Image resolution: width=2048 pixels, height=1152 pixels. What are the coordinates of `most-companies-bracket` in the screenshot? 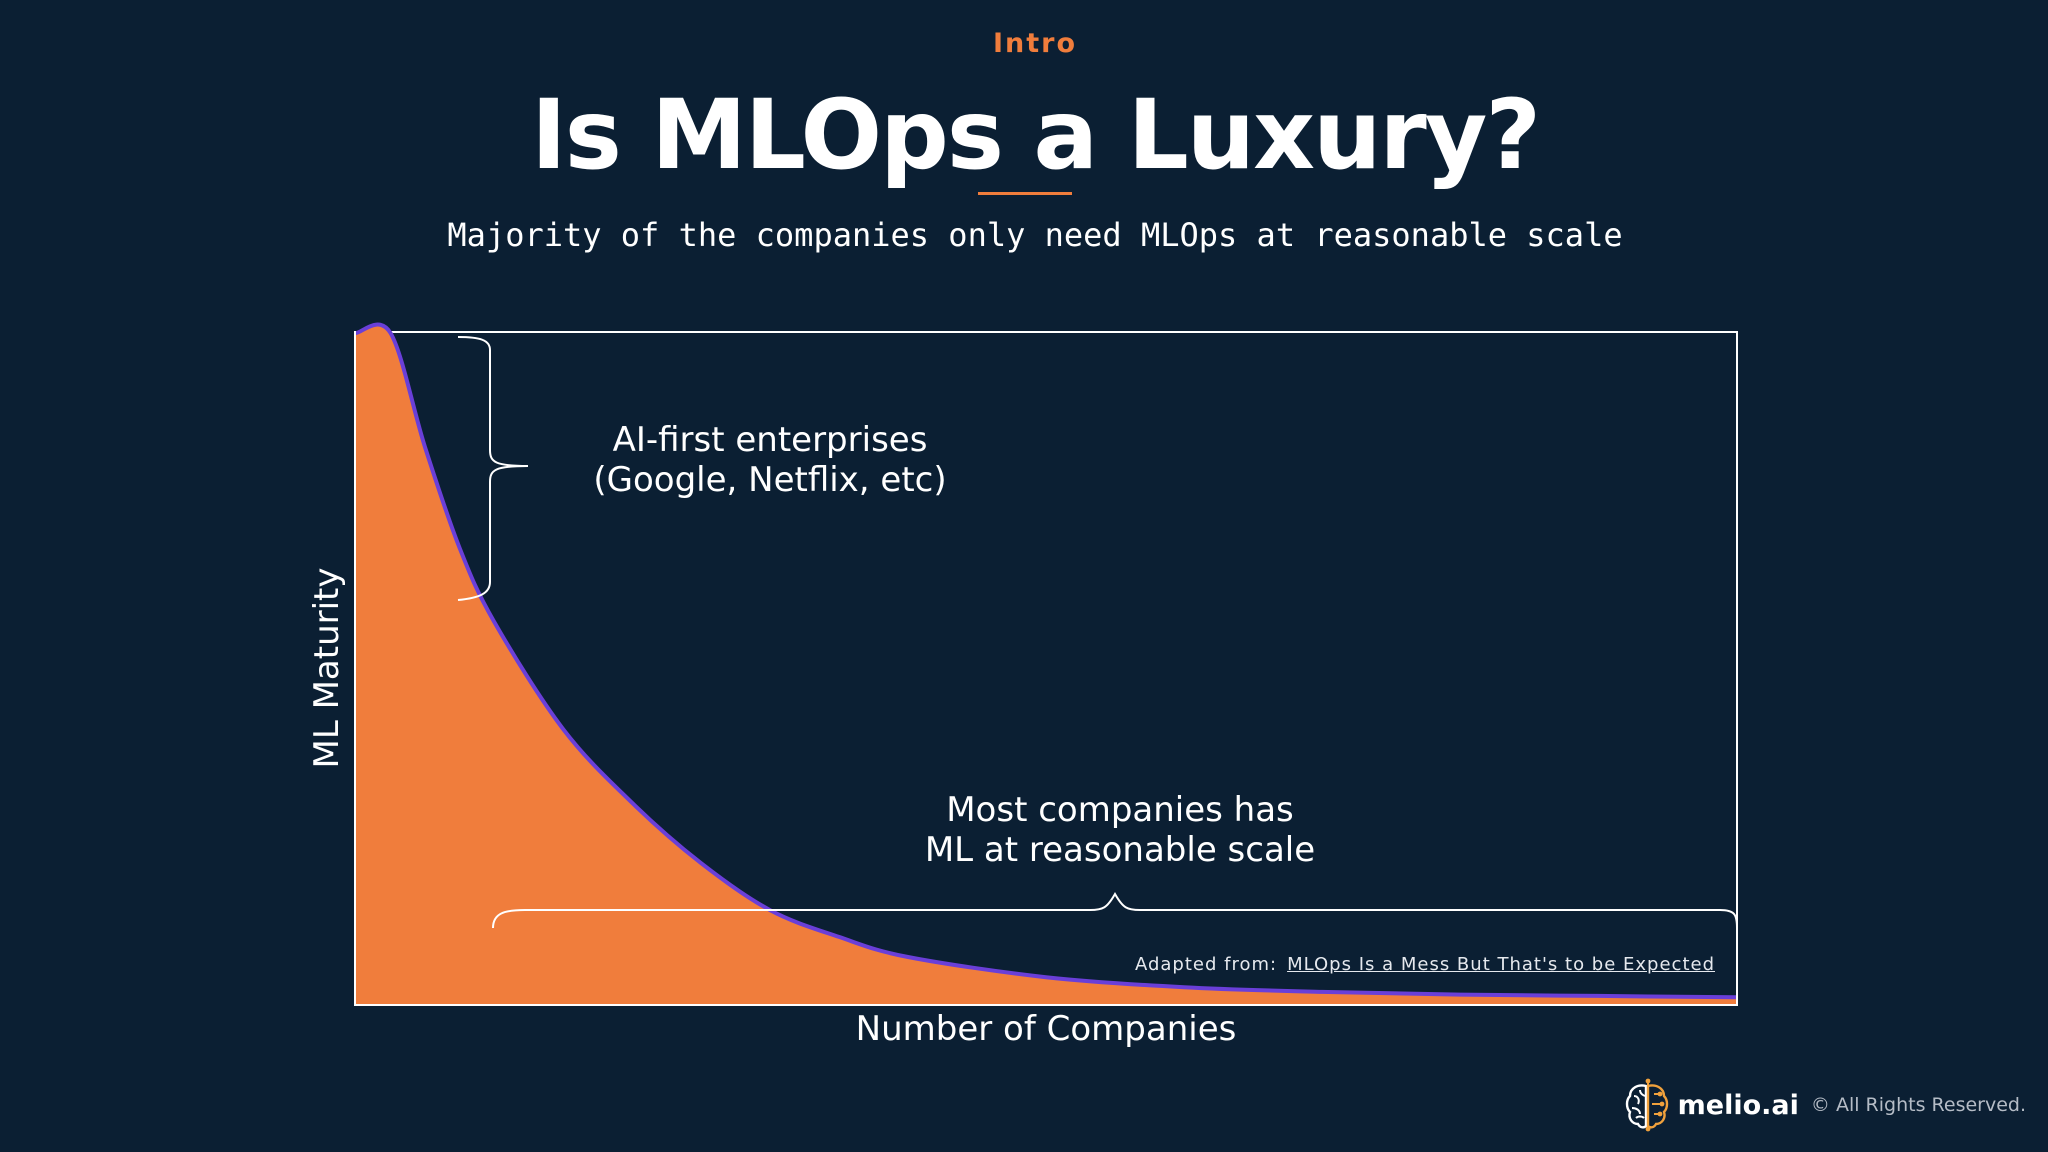 It's located at (1115, 910).